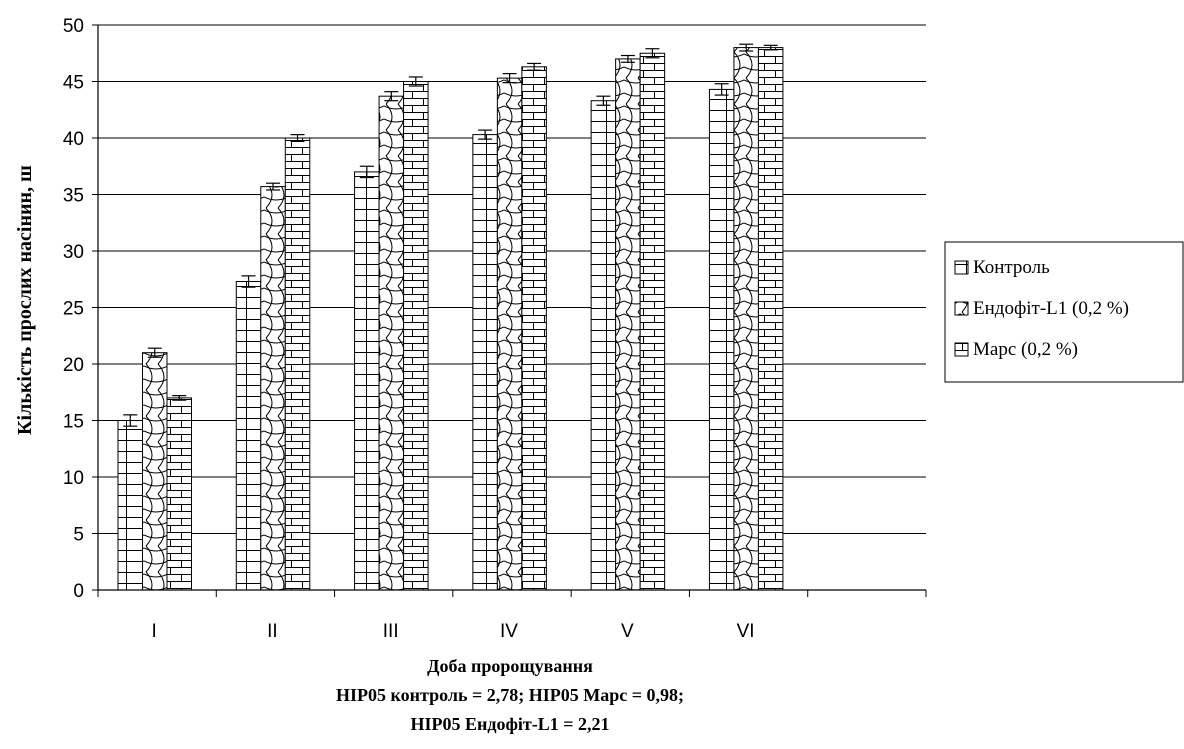 Image resolution: width=1184 pixels, height=749 pixels. What do you see at coordinates (179, 494) in the screenshot?
I see `bar-3-I` at bounding box center [179, 494].